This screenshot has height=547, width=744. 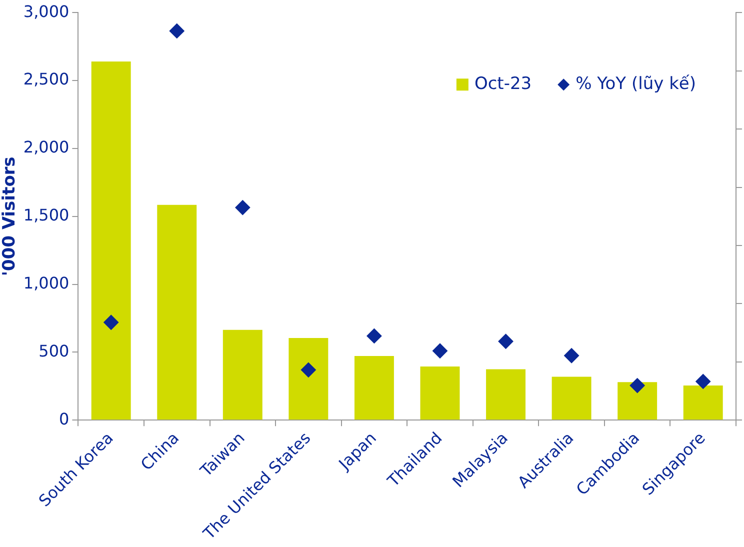 What do you see at coordinates (46, 11) in the screenshot?
I see `y-tick-label: 3,000` at bounding box center [46, 11].